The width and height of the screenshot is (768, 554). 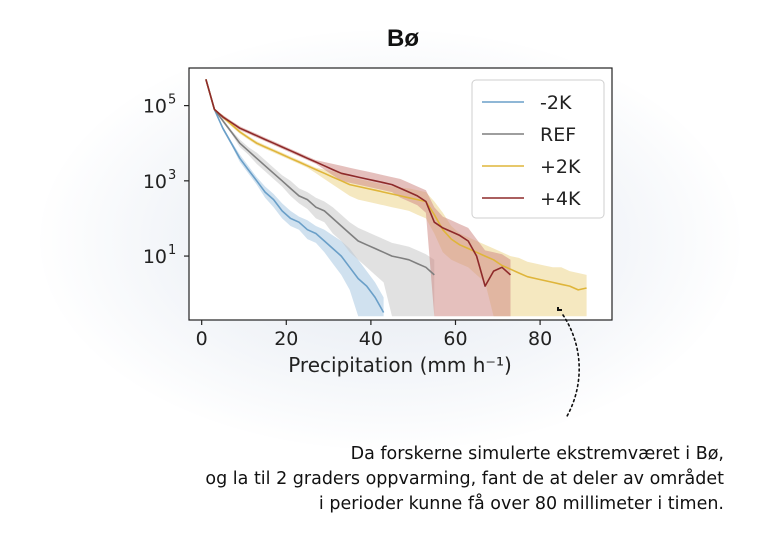 What do you see at coordinates (202, 339) in the screenshot?
I see `x-tick-label: 0` at bounding box center [202, 339].